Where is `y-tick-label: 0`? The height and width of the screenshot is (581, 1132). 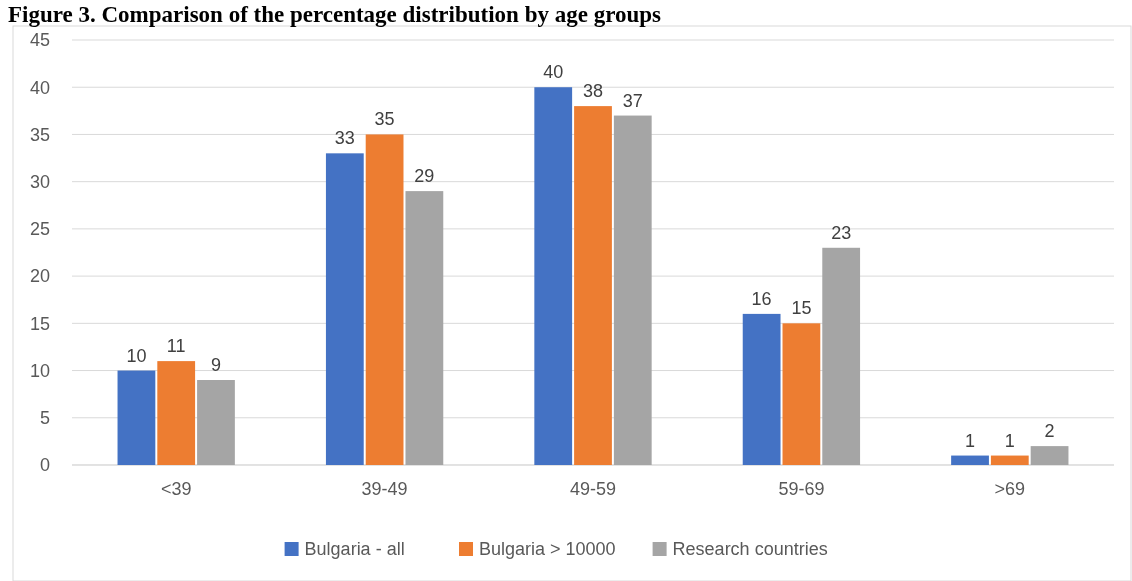
y-tick-label: 0 is located at coordinates (44, 465).